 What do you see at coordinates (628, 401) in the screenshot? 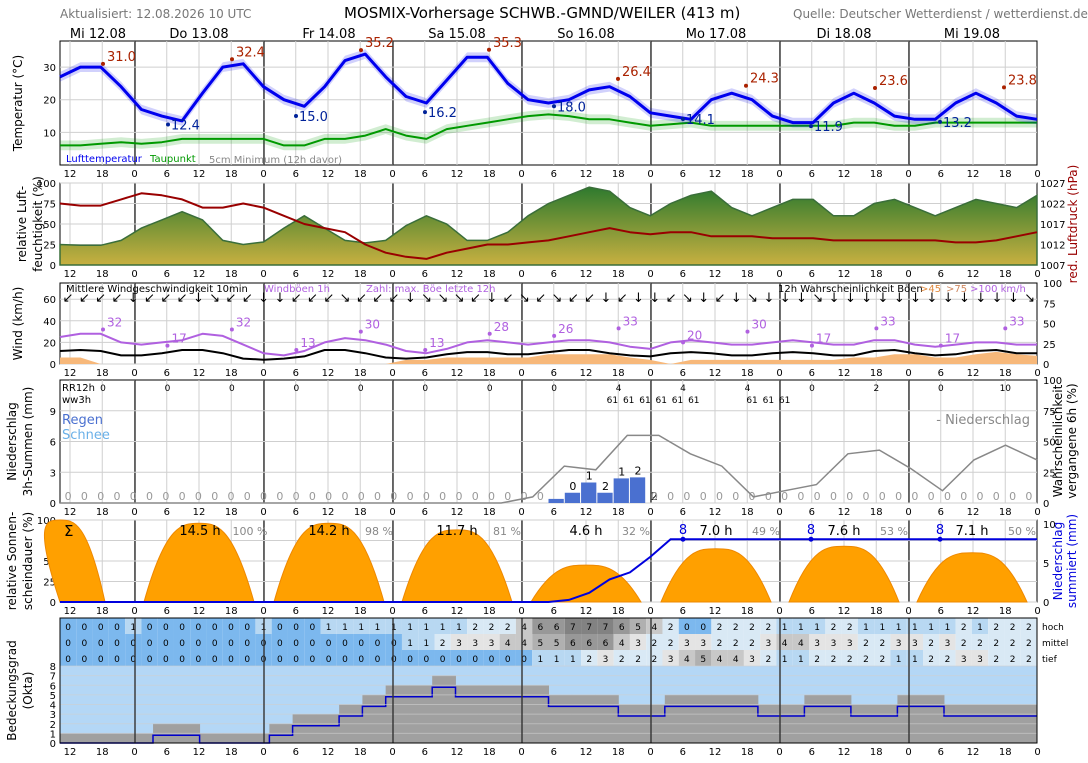
I see `ww3h-value: 61` at bounding box center [628, 401].